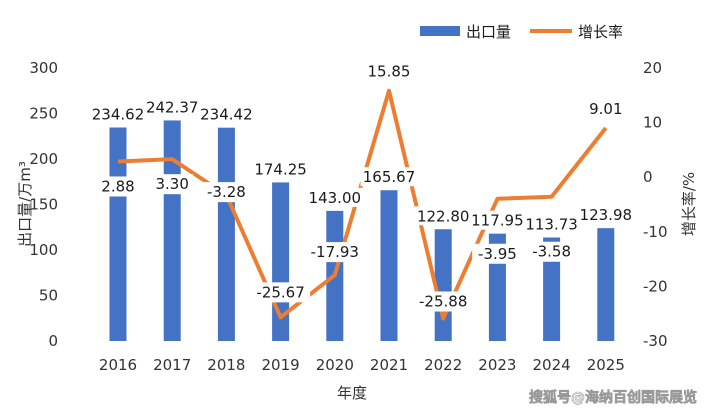 The image size is (709, 413). I want to click on x-tick-2020: 2020, so click(335, 365).